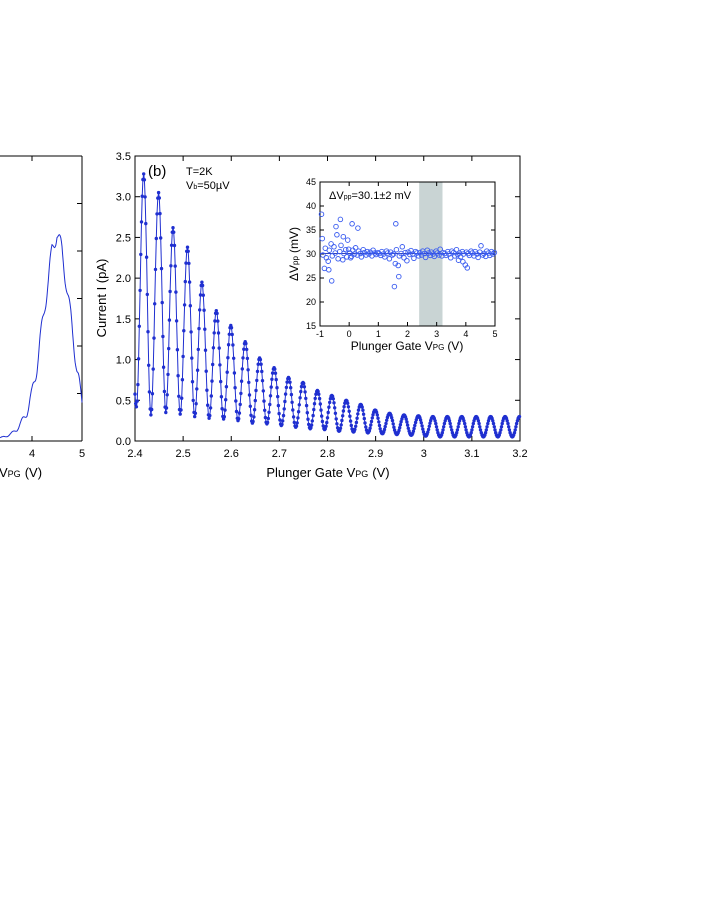 The width and height of the screenshot is (706, 913). What do you see at coordinates (134, 454) in the screenshot?
I see `main-xtick-label: 2.4` at bounding box center [134, 454].